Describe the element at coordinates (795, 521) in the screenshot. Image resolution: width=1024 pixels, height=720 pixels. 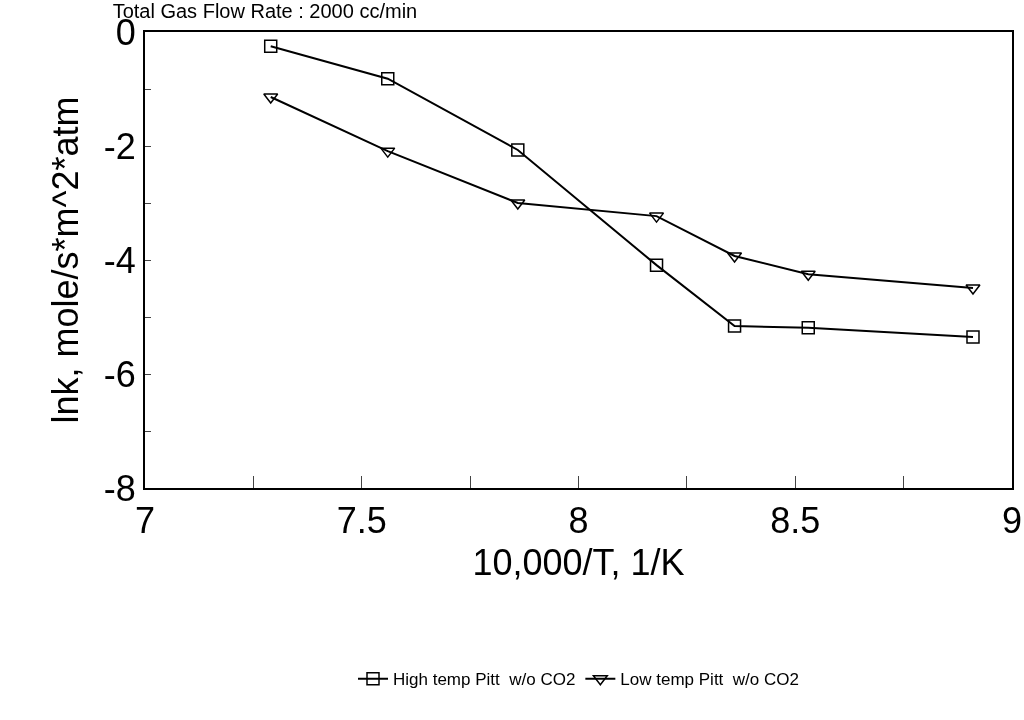
I see `x-tick-label: 8.5` at that location.